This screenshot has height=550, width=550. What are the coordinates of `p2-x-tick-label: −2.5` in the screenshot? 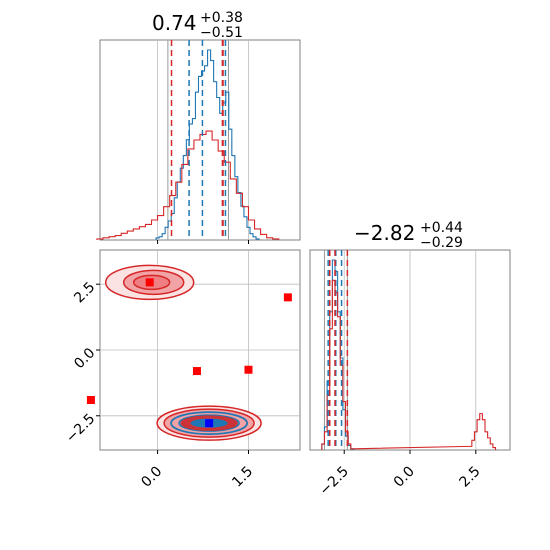 It's located at (334, 481).